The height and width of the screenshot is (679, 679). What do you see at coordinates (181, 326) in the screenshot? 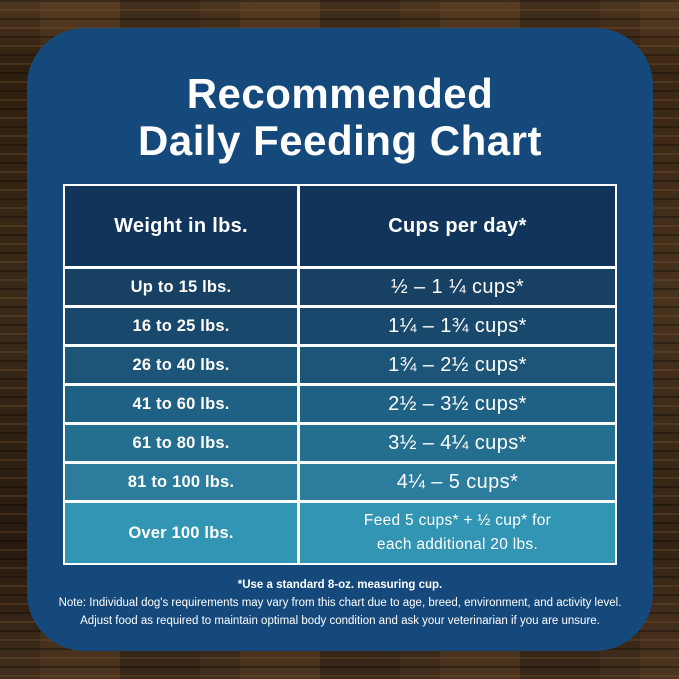
I see `table-row-weight: 16 to 25 lbs.` at bounding box center [181, 326].